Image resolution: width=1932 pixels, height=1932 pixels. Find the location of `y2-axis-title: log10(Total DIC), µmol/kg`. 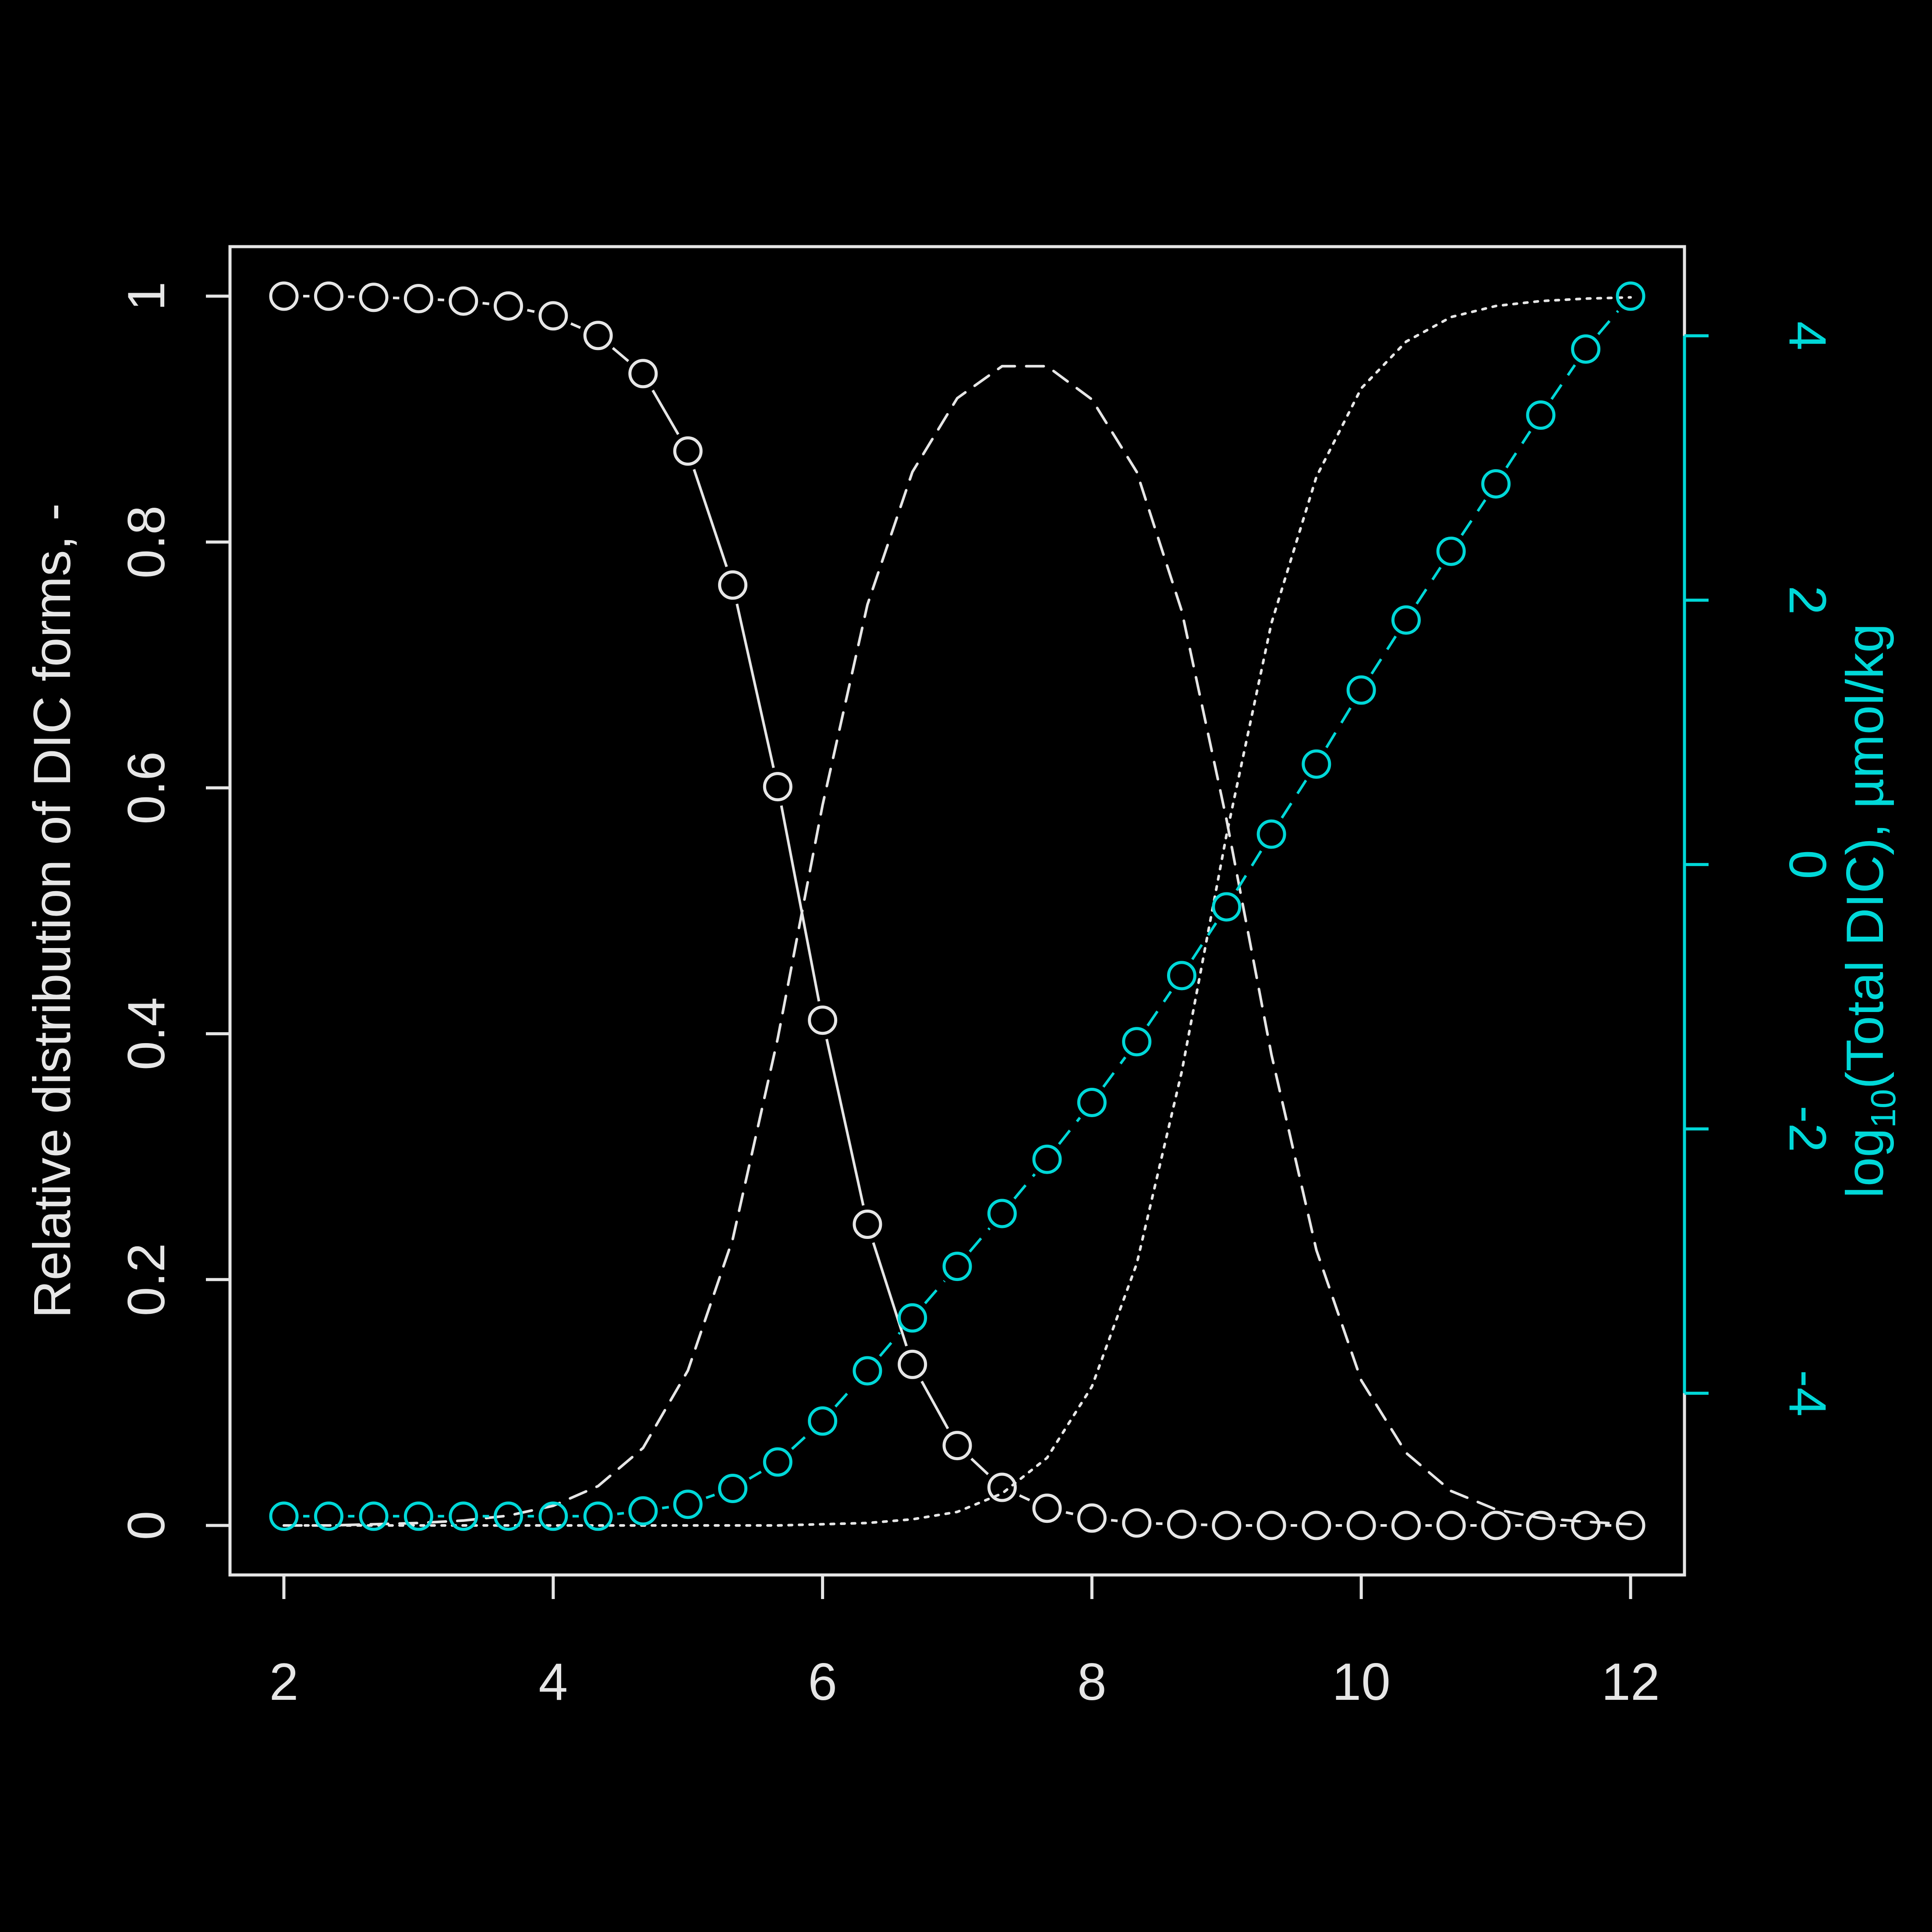

y2-axis-title: log10(Total DIC), µmol/kg is located at coordinates (1869, 910).